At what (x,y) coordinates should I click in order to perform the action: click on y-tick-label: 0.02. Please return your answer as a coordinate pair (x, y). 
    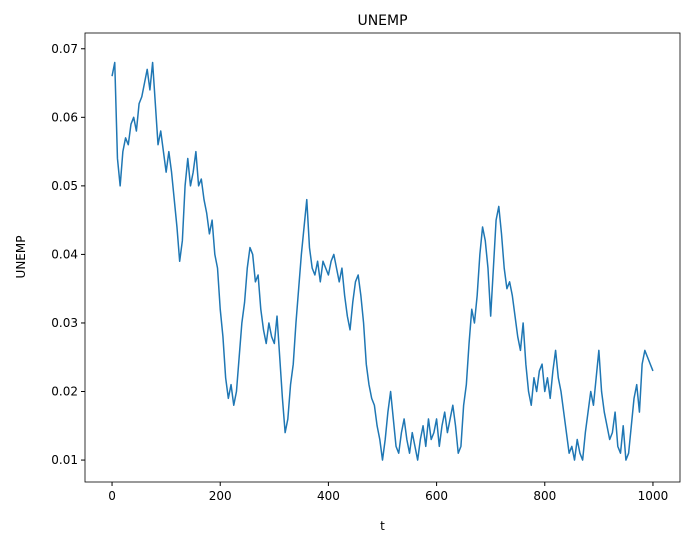
    Looking at the image, I should click on (64, 392).